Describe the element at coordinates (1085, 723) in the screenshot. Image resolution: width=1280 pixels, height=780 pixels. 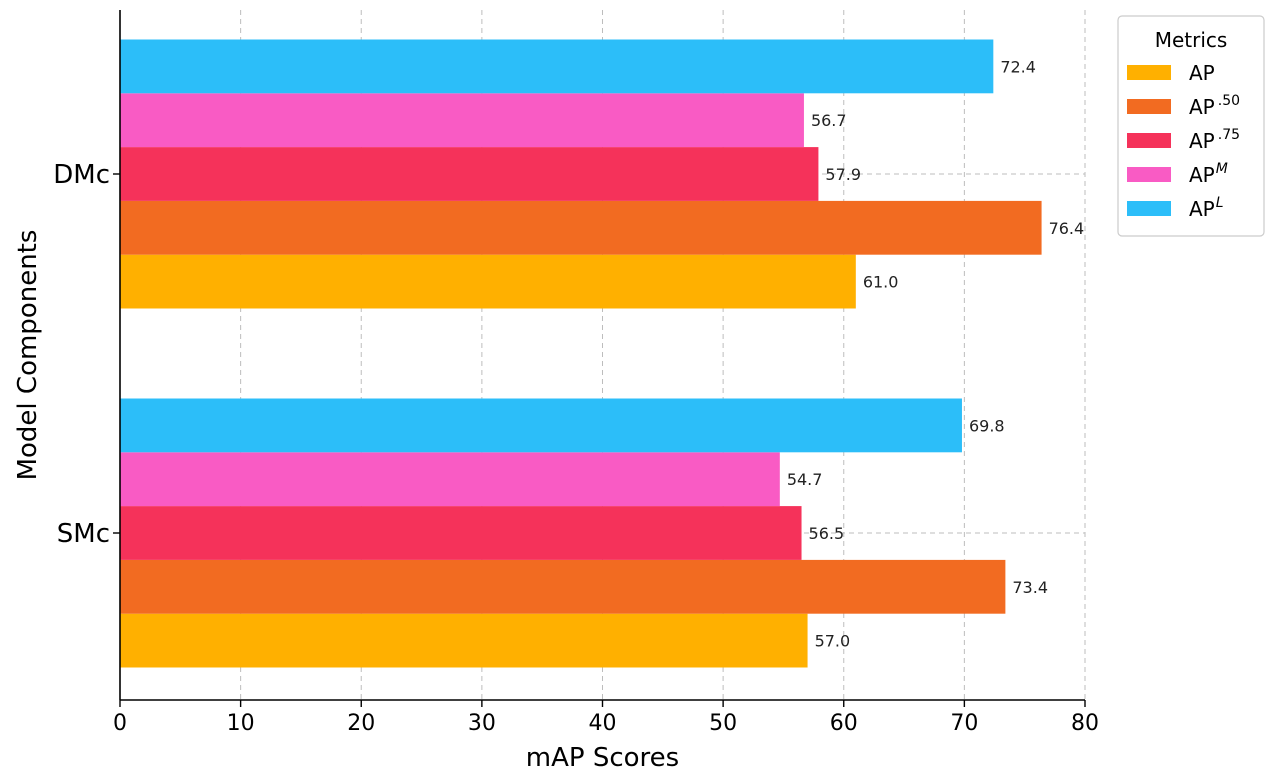
I see `x-tick-label: 80` at that location.